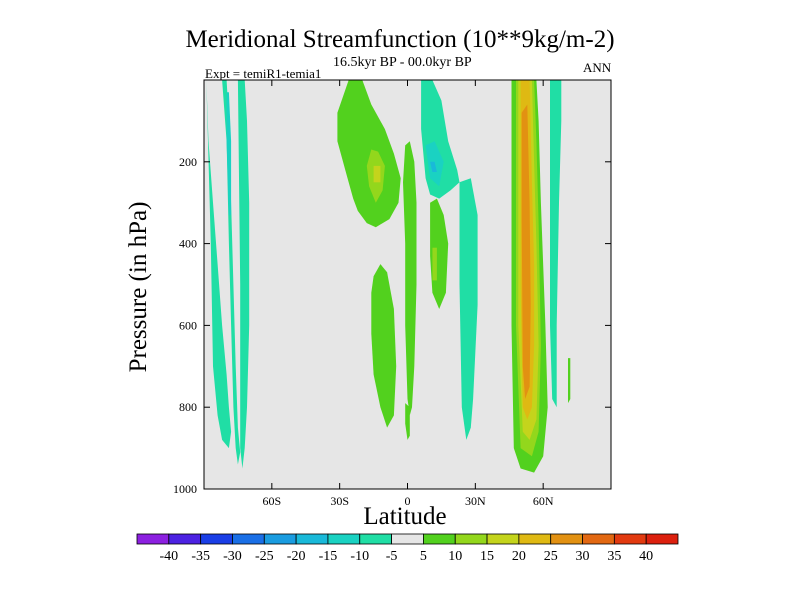 The height and width of the screenshot is (600, 800). I want to click on colorbar-label: 35, so click(614, 556).